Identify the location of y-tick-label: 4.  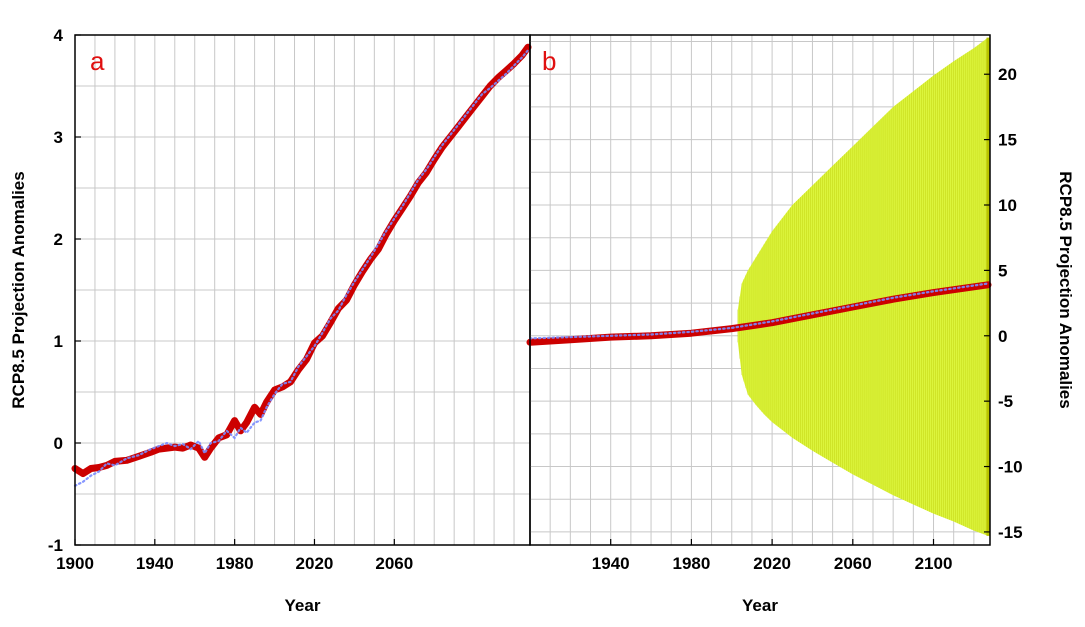
(59, 35).